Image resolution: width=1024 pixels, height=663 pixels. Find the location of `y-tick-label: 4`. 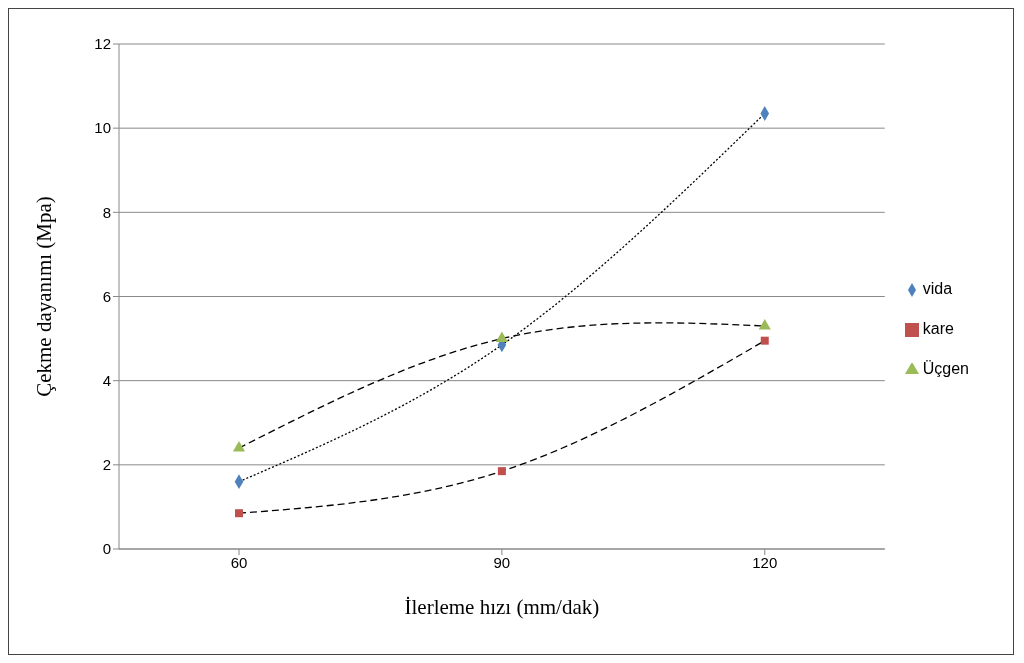

y-tick-label: 4 is located at coordinates (106, 380).